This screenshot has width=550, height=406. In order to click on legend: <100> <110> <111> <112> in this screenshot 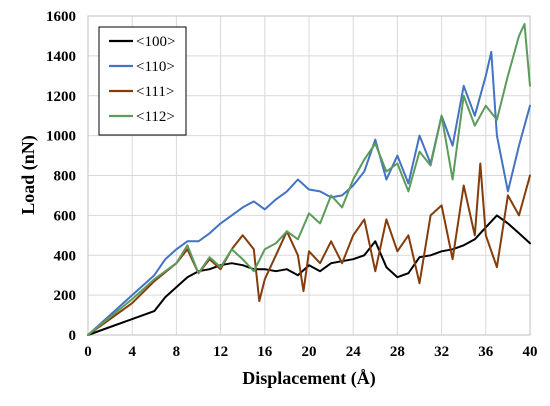, I will do `click(142, 81)`.